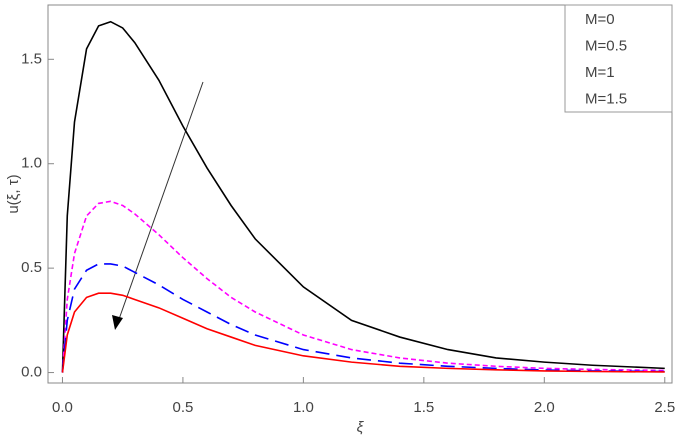 The image size is (685, 439). What do you see at coordinates (31, 163) in the screenshot?
I see `y-tick-label: 1.0` at bounding box center [31, 163].